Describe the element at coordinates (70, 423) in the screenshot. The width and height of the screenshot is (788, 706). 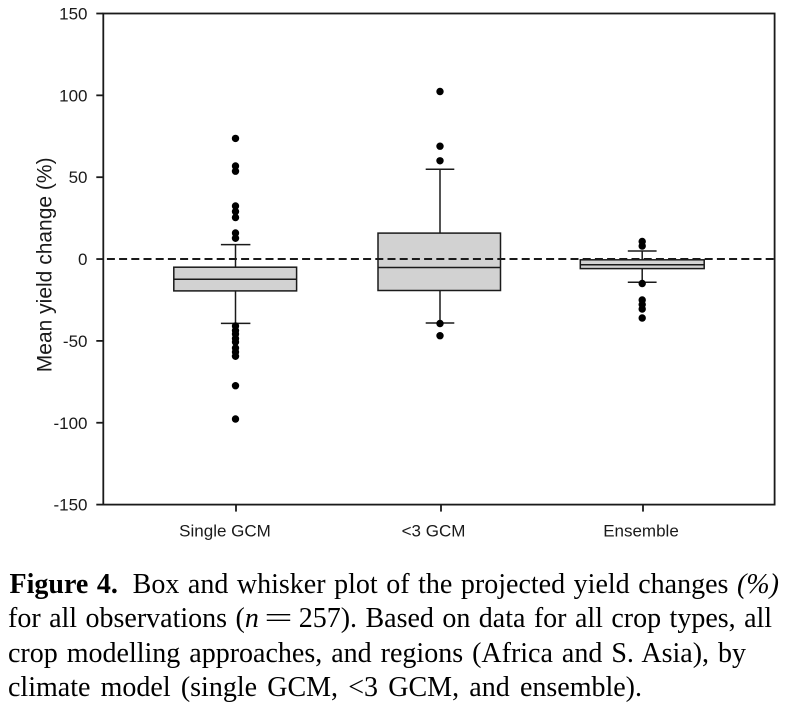
I see `svg-text: -100` at that location.